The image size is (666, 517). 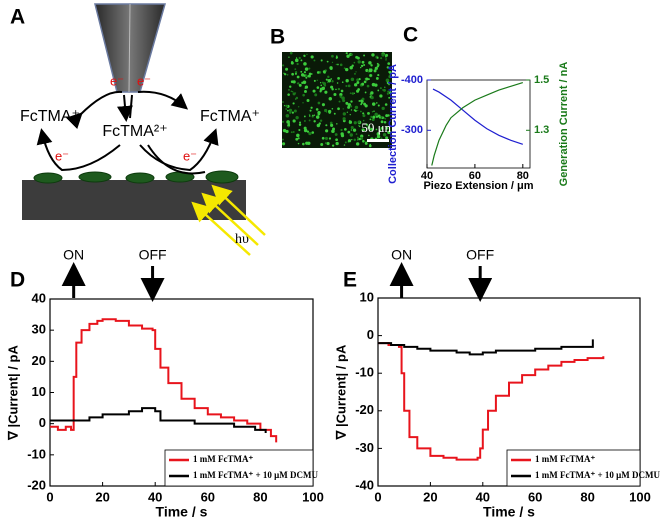 I want to click on light-arrows, so click(x=228, y=220).